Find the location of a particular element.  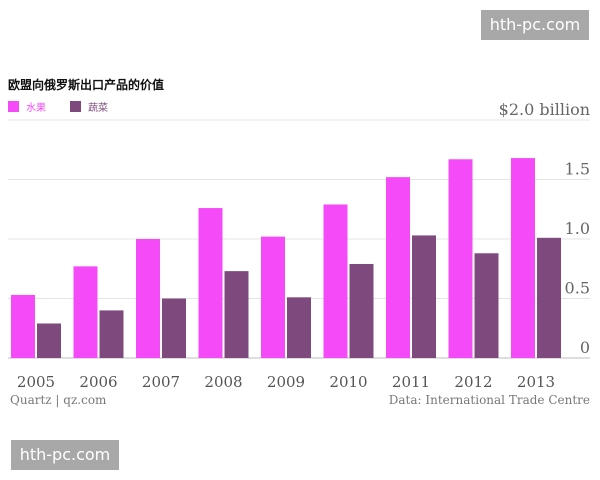

legend-swatch-vegetables is located at coordinates (75, 106).